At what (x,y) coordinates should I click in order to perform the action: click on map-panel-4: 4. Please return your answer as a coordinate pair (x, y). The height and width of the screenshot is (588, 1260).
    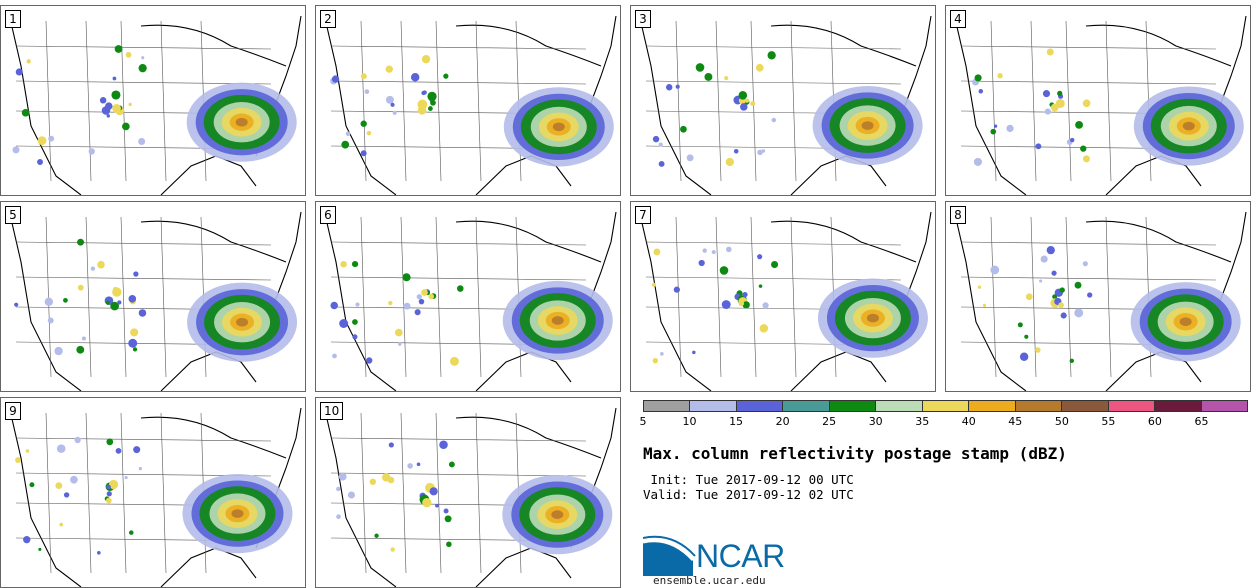
    Looking at the image, I should click on (1098, 100).